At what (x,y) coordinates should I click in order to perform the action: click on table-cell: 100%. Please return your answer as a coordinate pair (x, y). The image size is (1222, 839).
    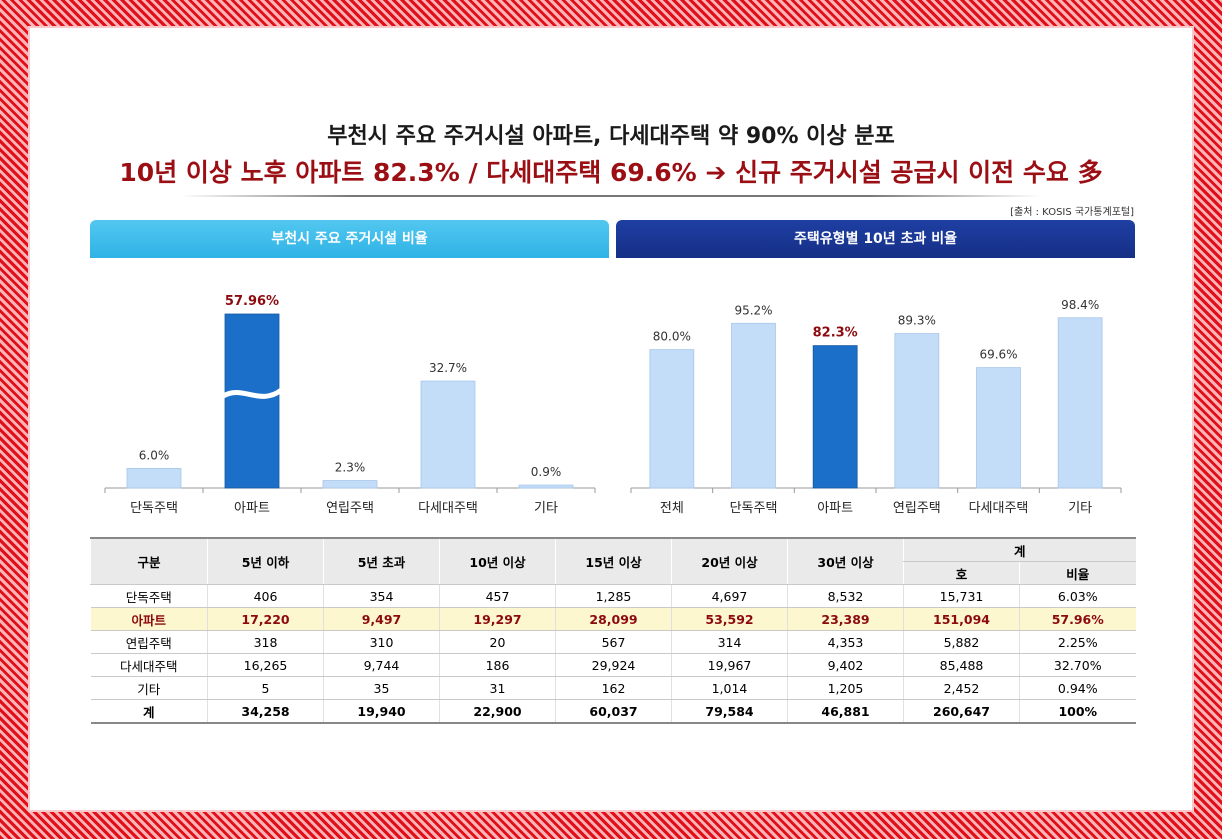
    Looking at the image, I should click on (1077, 711).